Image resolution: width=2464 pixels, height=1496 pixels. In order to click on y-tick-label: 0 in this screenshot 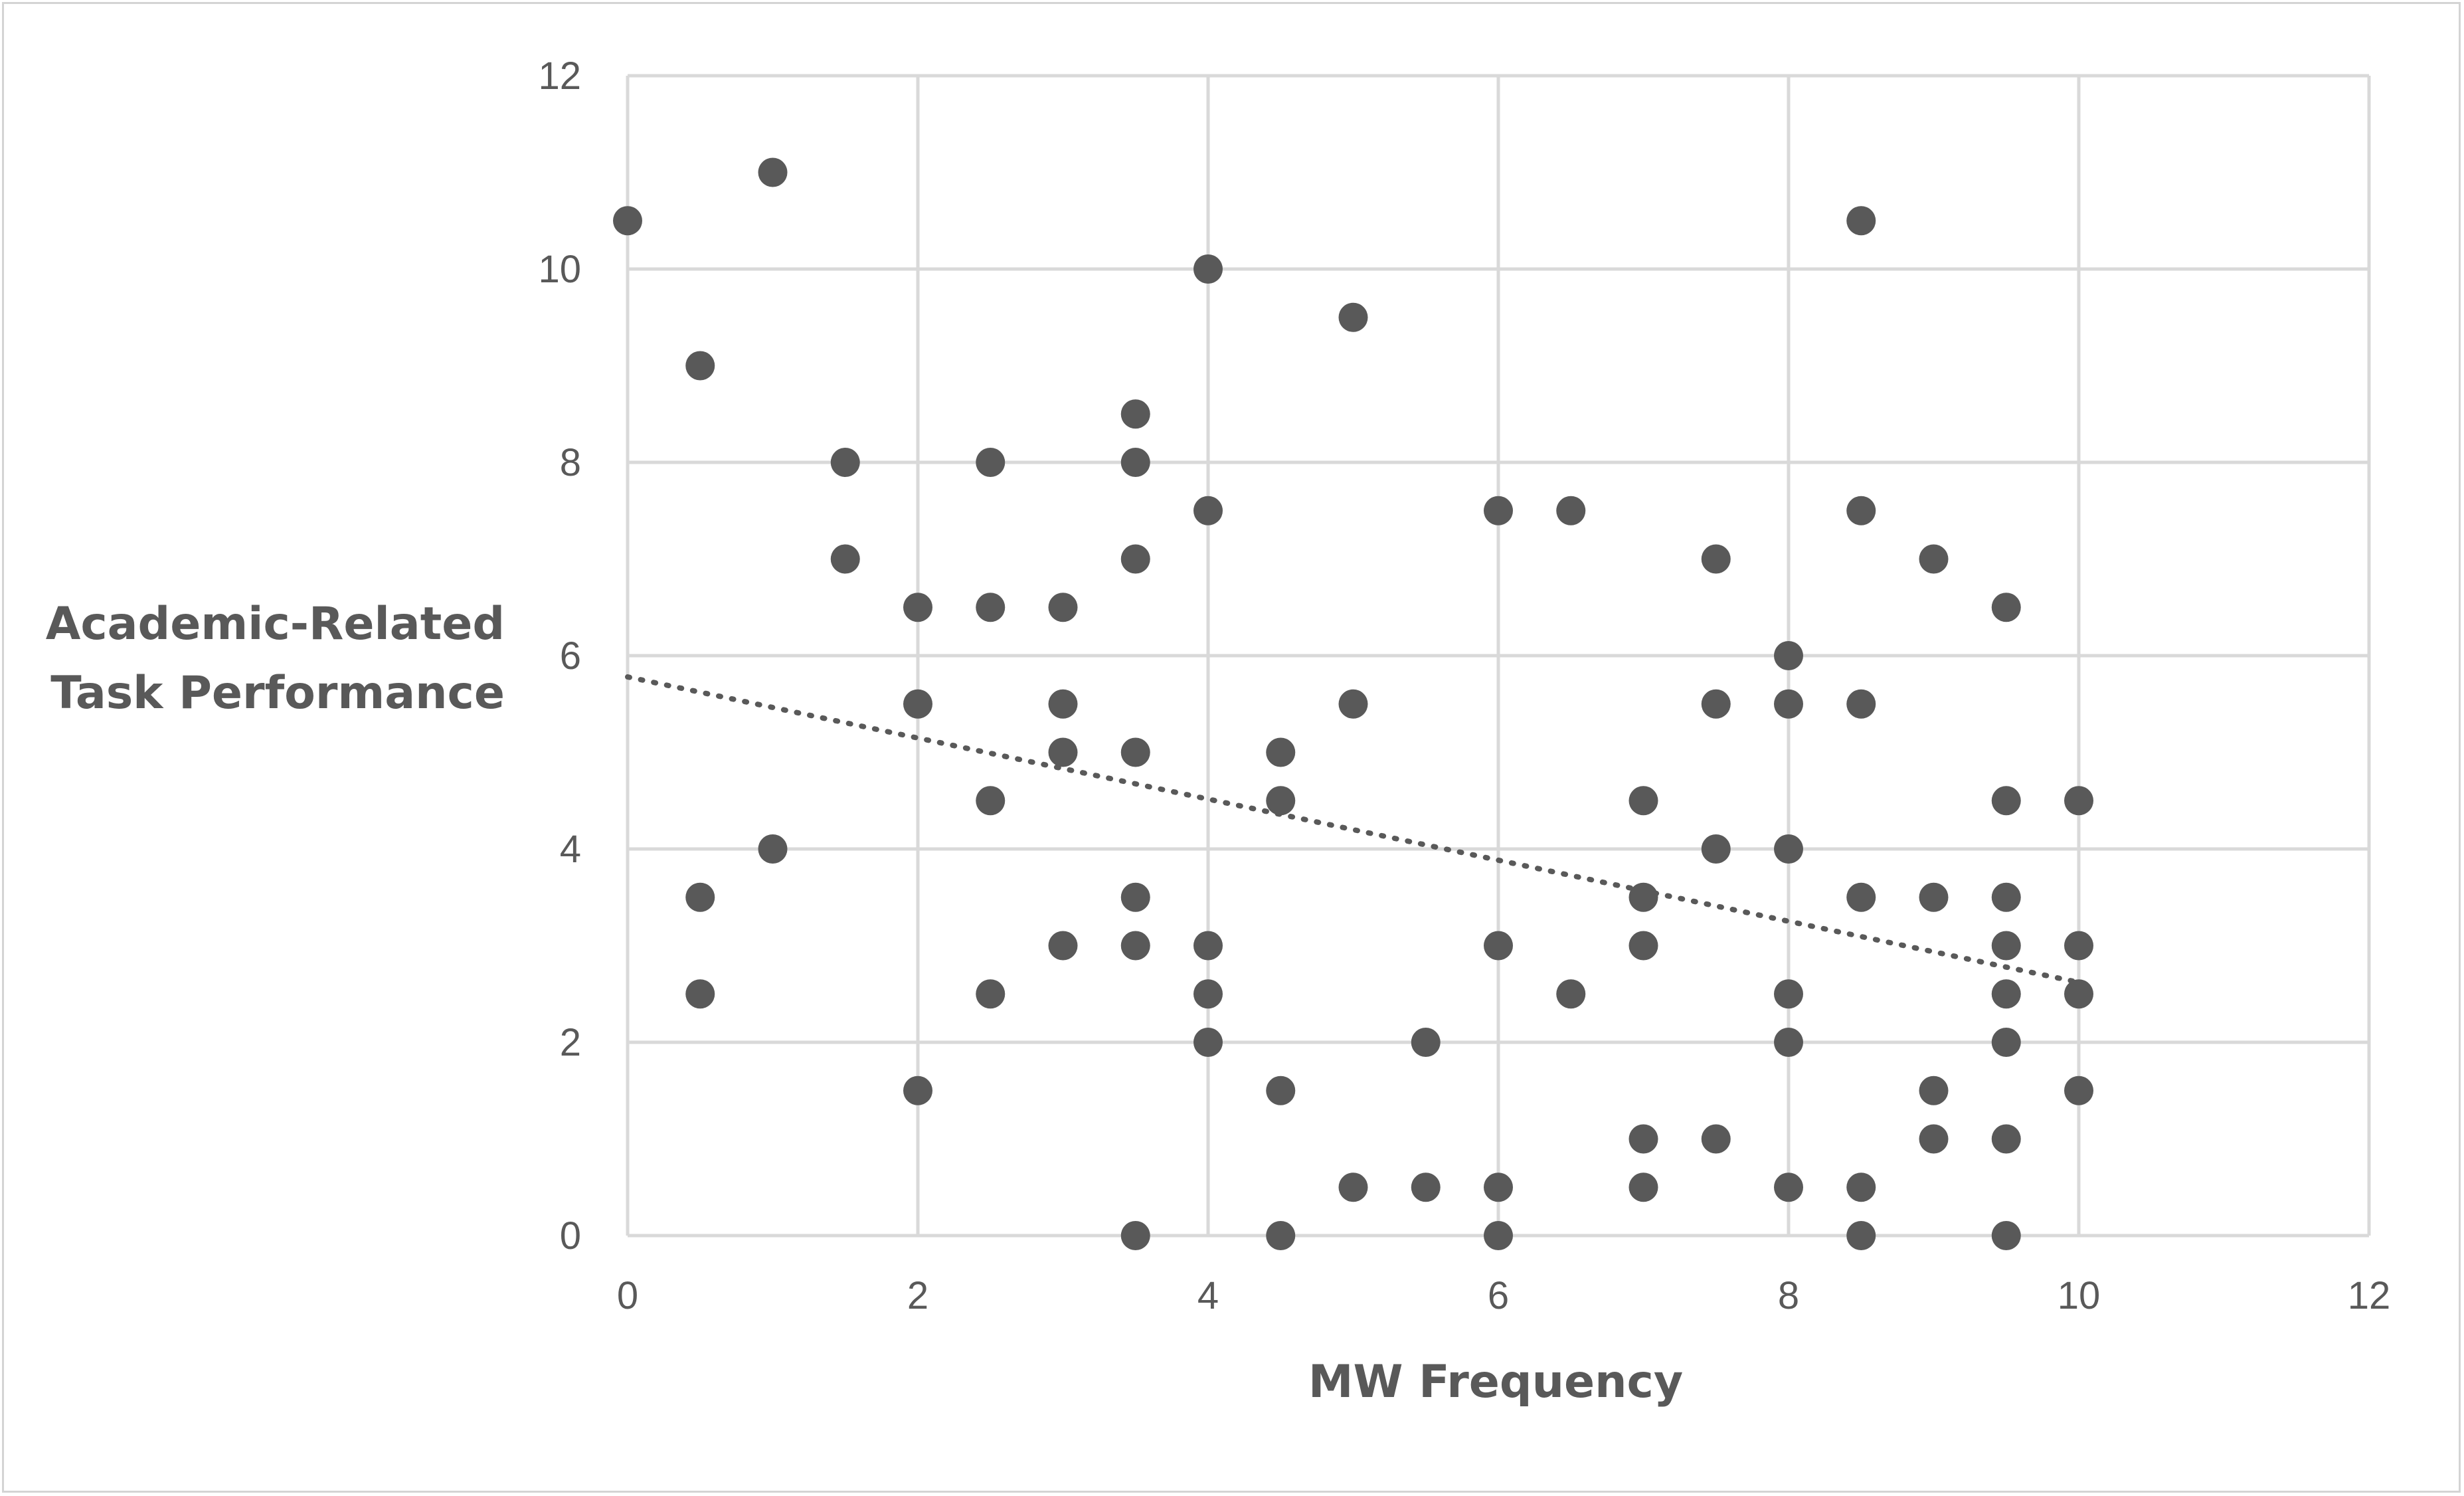, I will do `click(570, 1236)`.